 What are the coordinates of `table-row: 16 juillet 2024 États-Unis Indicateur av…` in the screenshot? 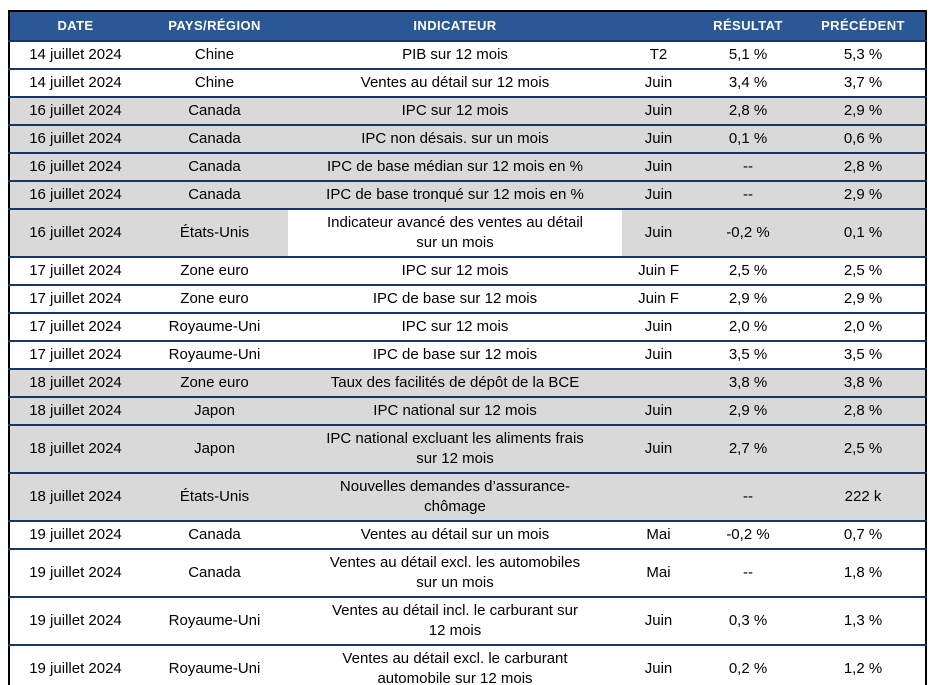 It's located at (467, 232).